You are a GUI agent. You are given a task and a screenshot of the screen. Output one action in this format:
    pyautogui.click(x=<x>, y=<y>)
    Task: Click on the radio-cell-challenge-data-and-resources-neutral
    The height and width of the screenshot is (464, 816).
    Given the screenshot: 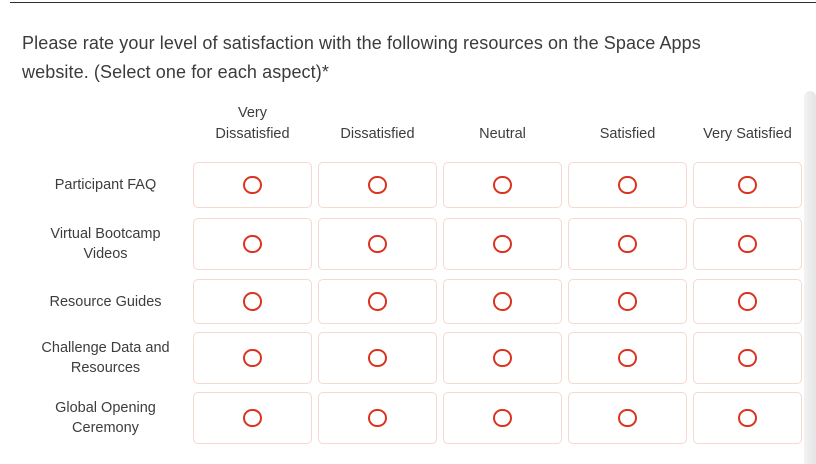 What is the action you would take?
    pyautogui.click(x=502, y=358)
    